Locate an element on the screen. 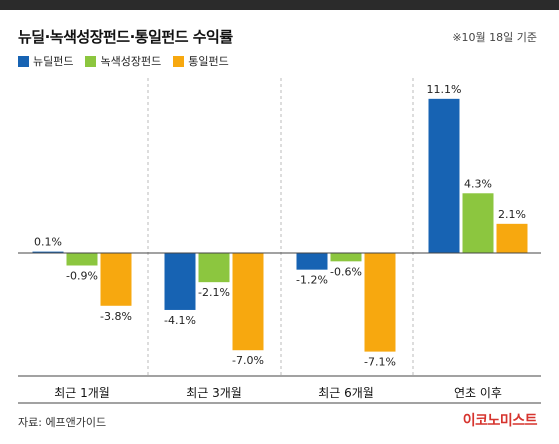 The width and height of the screenshot is (559, 444). legend-swatch-green-growth is located at coordinates (91, 61).